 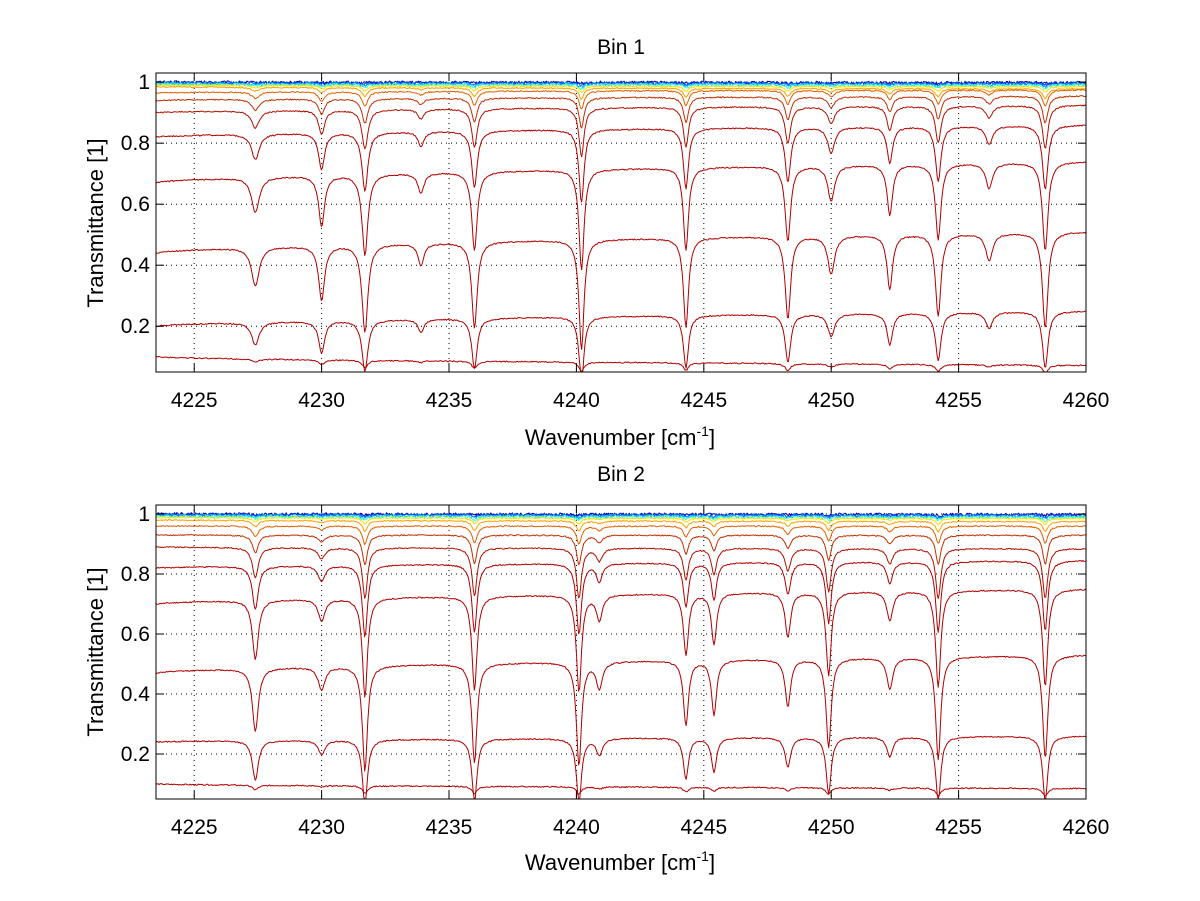 What do you see at coordinates (621, 47) in the screenshot?
I see `chart-title: Bin 1` at bounding box center [621, 47].